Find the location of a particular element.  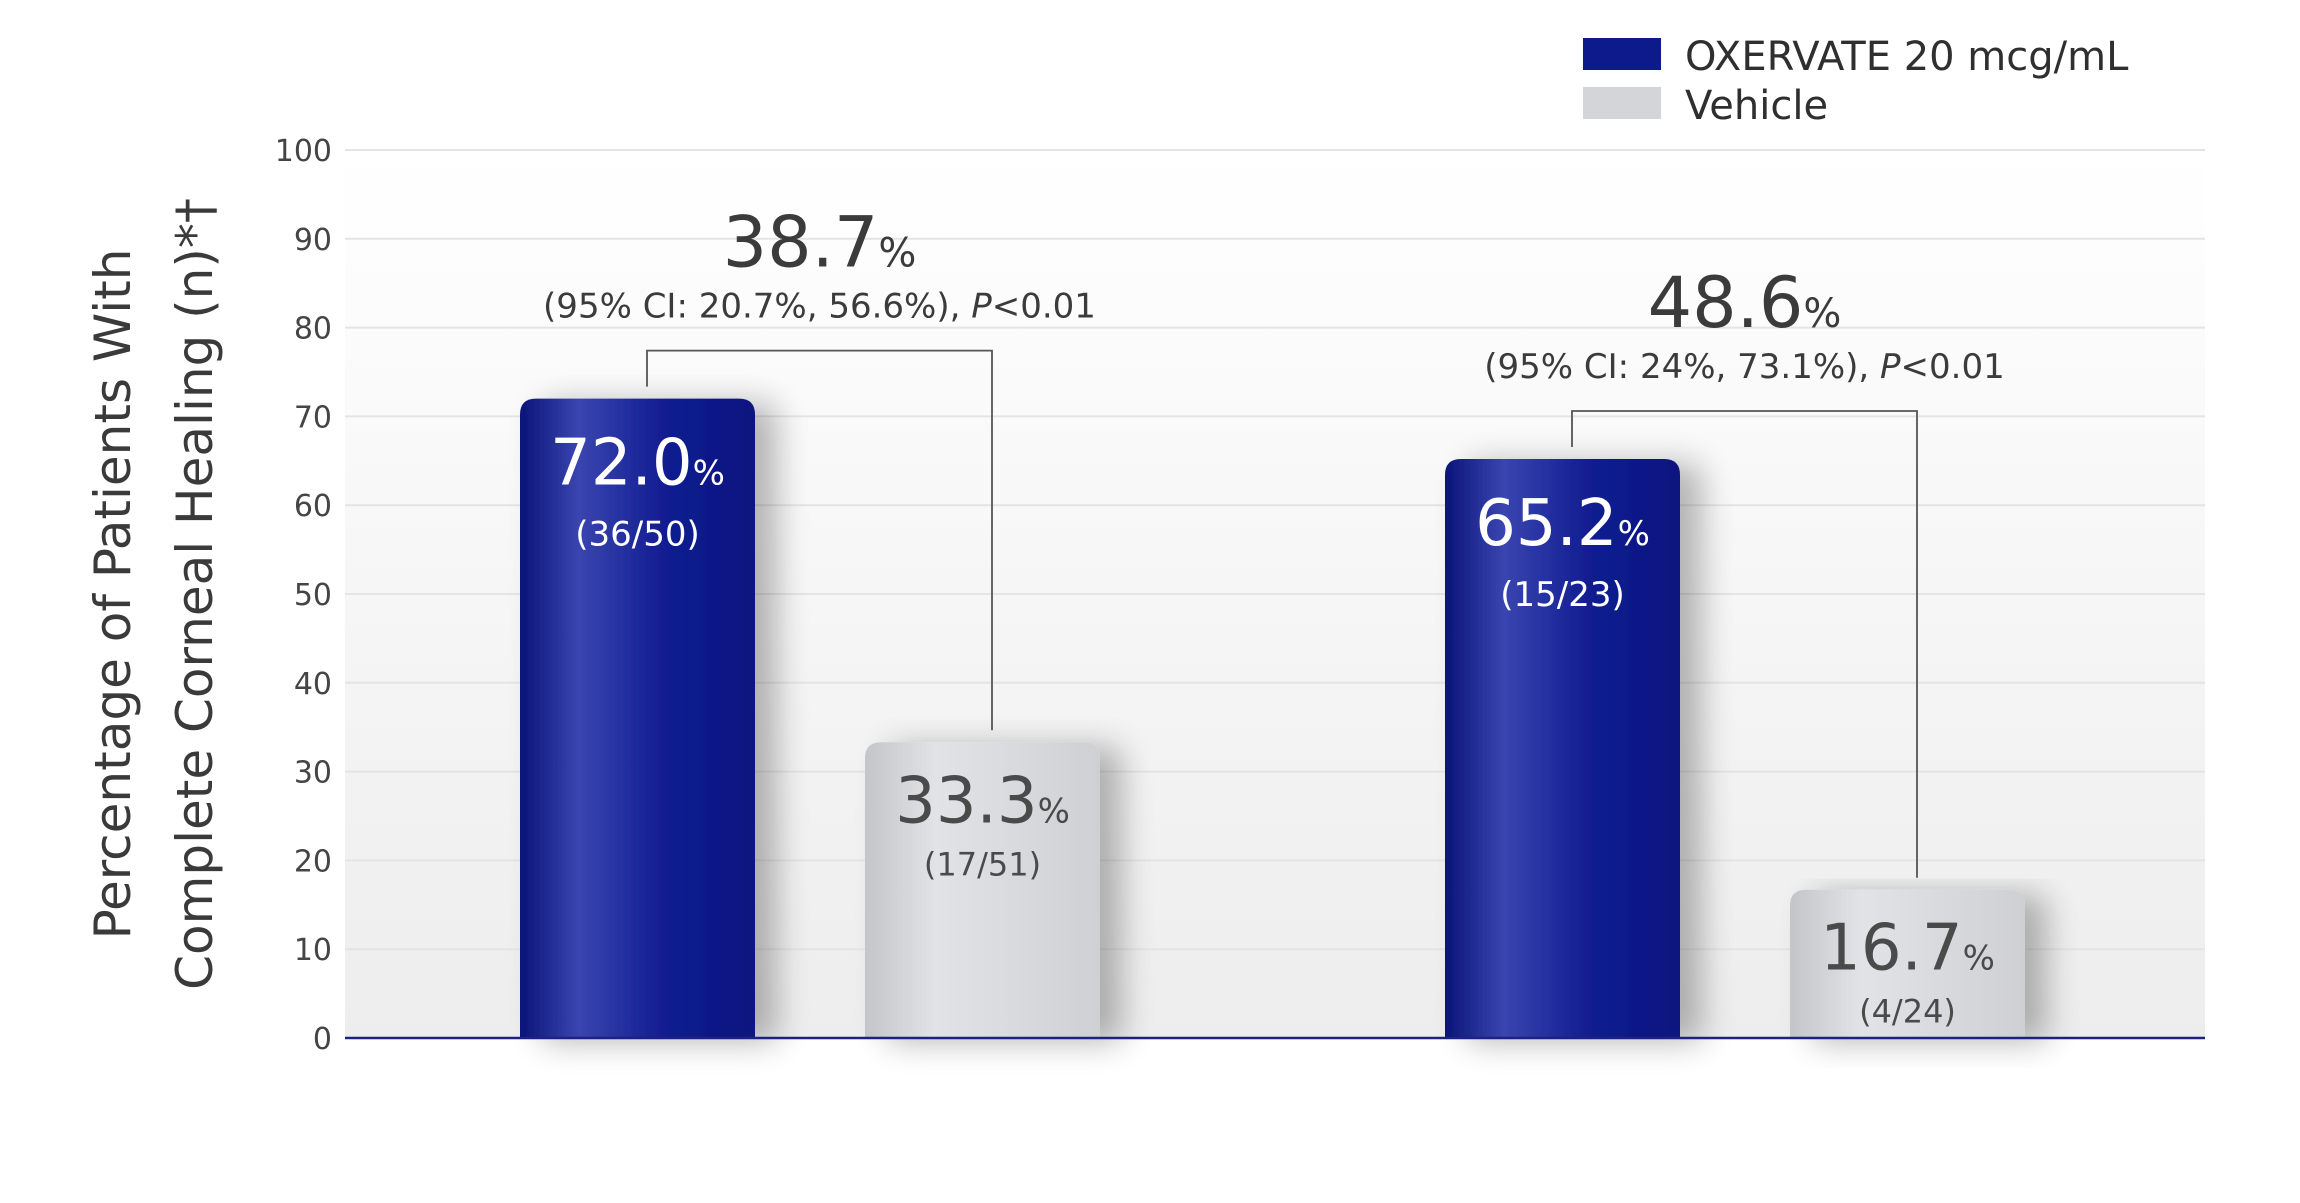

bar-n-label-oxervate: (15/23) is located at coordinates (1562, 595).